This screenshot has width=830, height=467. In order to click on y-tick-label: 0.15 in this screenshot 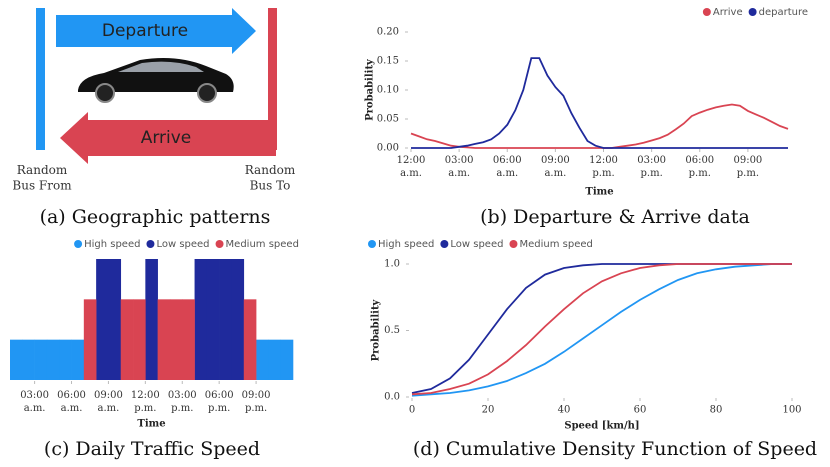, I will do `click(388, 61)`.